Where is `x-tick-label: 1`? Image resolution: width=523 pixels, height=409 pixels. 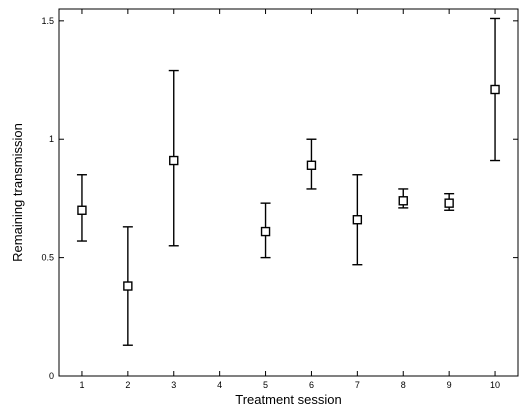
x-tick-label: 1 is located at coordinates (81, 385).